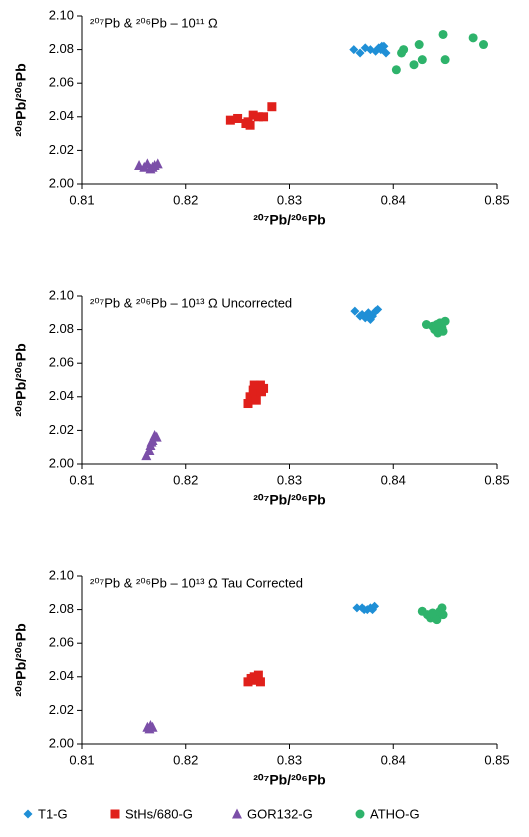 This screenshot has height=837, width=529. What do you see at coordinates (53, 813) in the screenshot?
I see `legend-label: T1-G` at bounding box center [53, 813].